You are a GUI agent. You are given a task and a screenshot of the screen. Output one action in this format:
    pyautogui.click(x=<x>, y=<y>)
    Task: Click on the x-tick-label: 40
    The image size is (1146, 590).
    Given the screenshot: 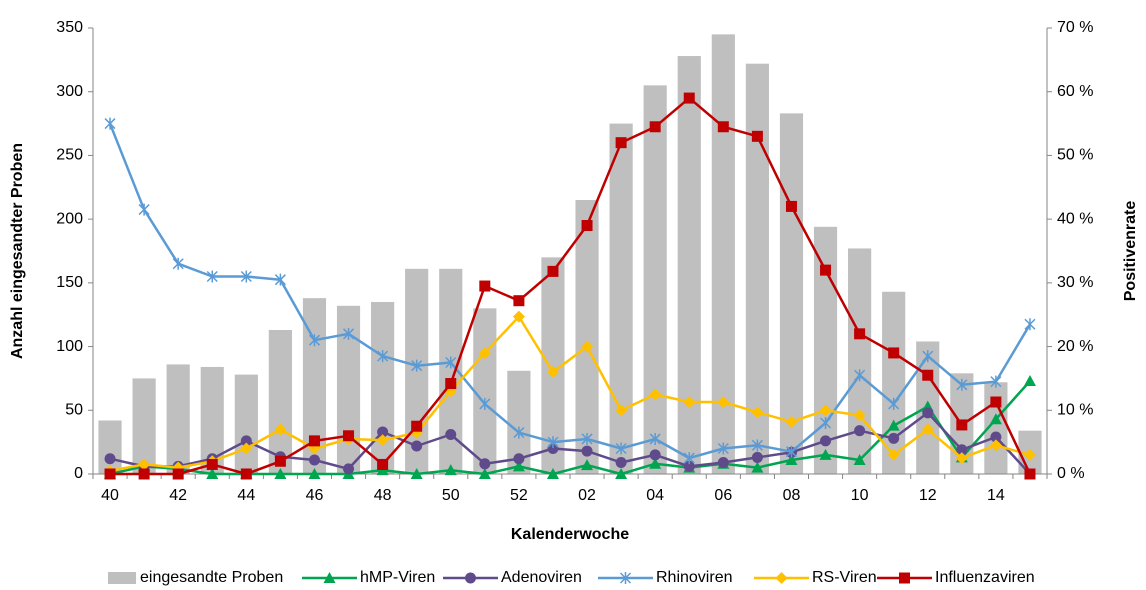 What is the action you would take?
    pyautogui.click(x=110, y=495)
    